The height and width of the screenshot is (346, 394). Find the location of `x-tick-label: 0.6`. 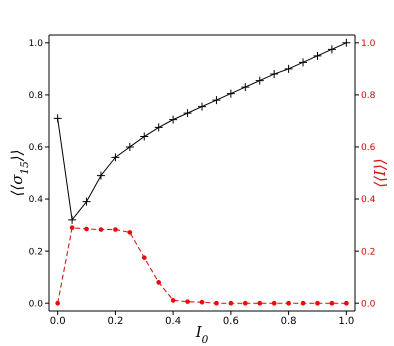

x-tick-label: 0.6 is located at coordinates (230, 322).